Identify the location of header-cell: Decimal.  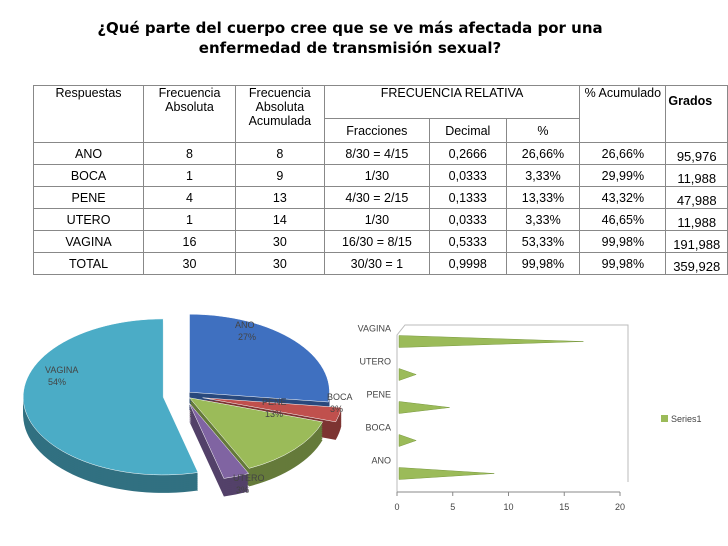
(467, 130).